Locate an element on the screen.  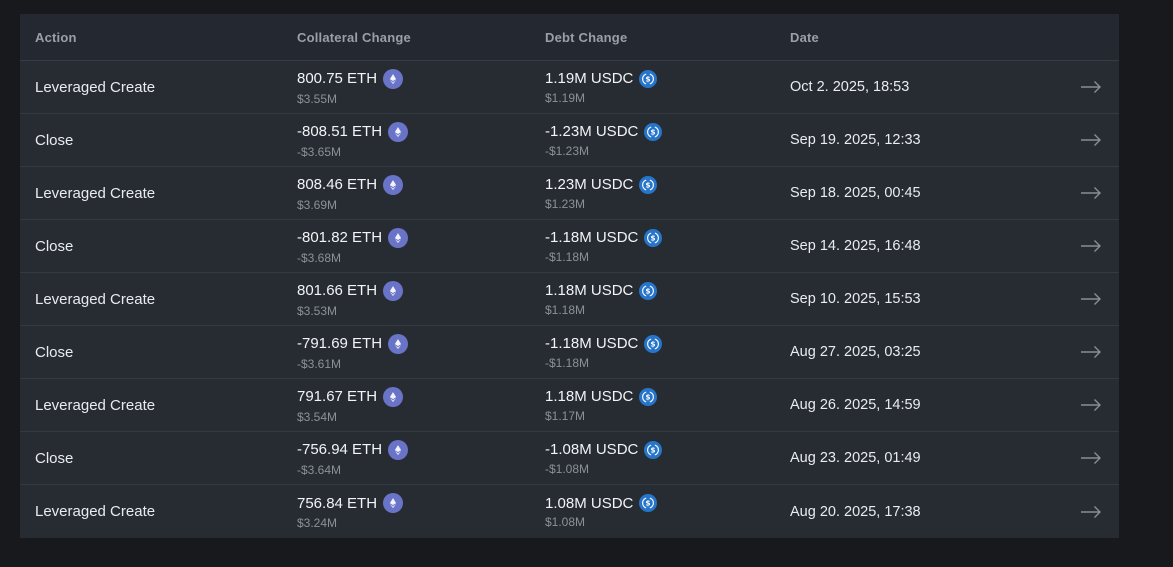
debt-usd: $1.23M is located at coordinates (565, 203).